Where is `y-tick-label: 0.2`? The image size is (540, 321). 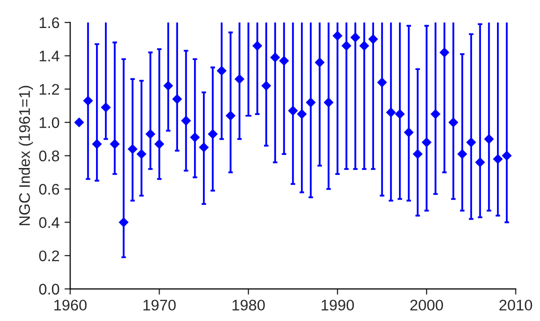
y-tick-label: 0.2 is located at coordinates (49, 256).